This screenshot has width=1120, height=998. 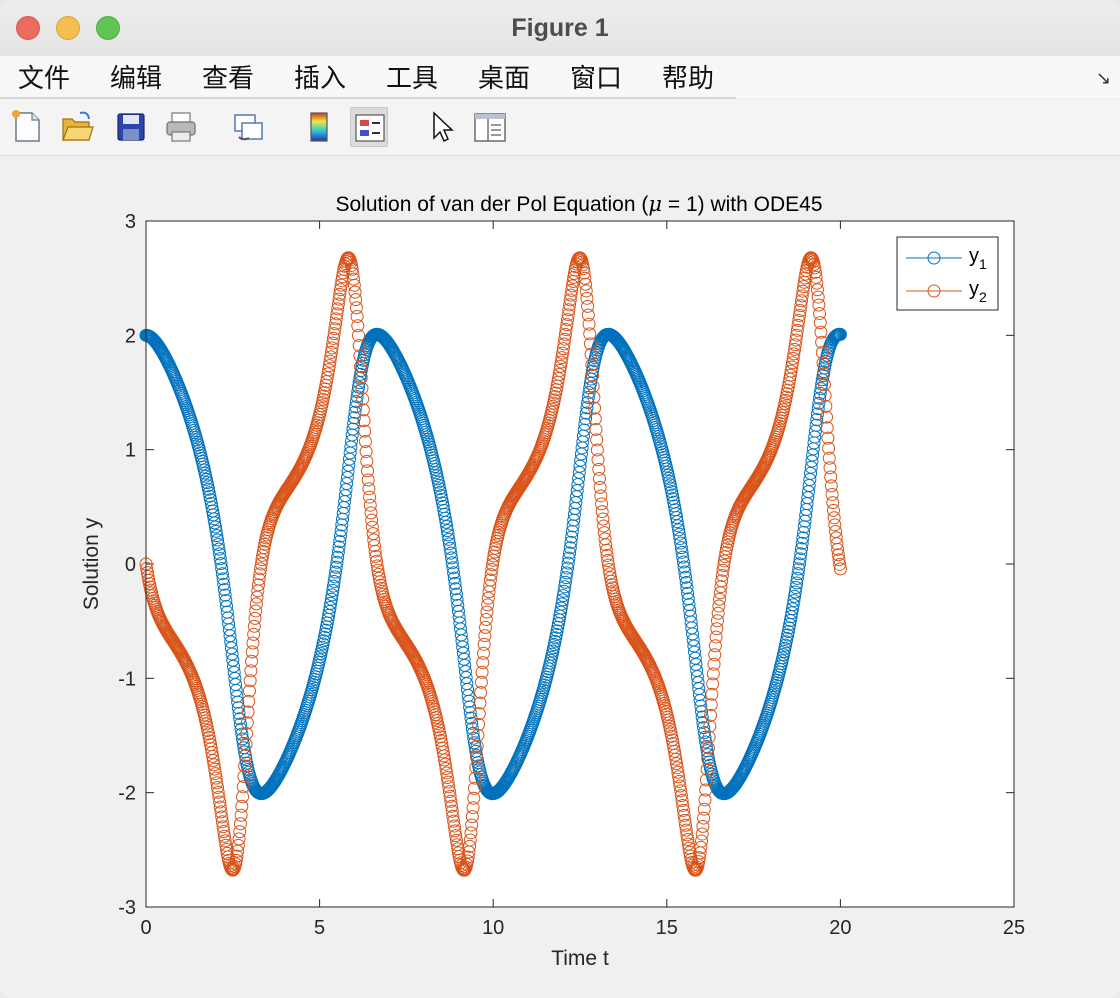 I want to click on close-window-button, so click(x=28, y=28).